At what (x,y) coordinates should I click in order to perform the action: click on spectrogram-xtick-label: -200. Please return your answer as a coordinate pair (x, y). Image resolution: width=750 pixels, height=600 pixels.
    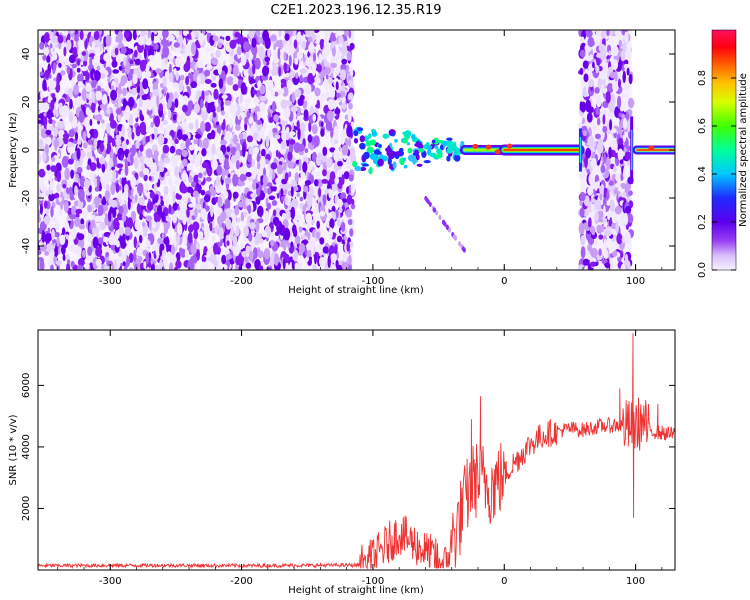
    Looking at the image, I should click on (241, 281).